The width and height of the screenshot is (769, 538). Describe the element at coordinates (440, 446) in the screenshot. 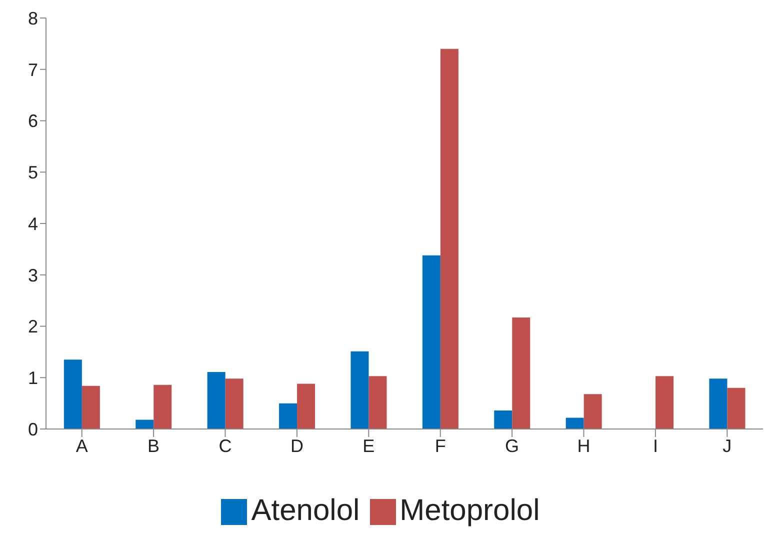

I see `x-tick-label: F` at that location.